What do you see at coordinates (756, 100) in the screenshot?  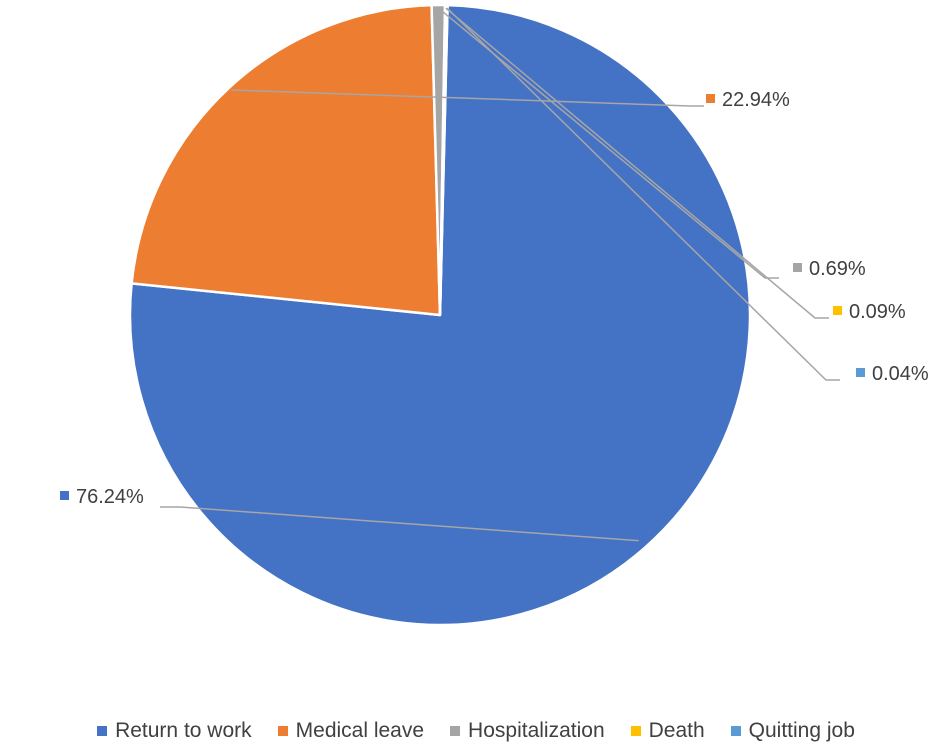 I see `data-label-medical-leave: 22.94%` at bounding box center [756, 100].